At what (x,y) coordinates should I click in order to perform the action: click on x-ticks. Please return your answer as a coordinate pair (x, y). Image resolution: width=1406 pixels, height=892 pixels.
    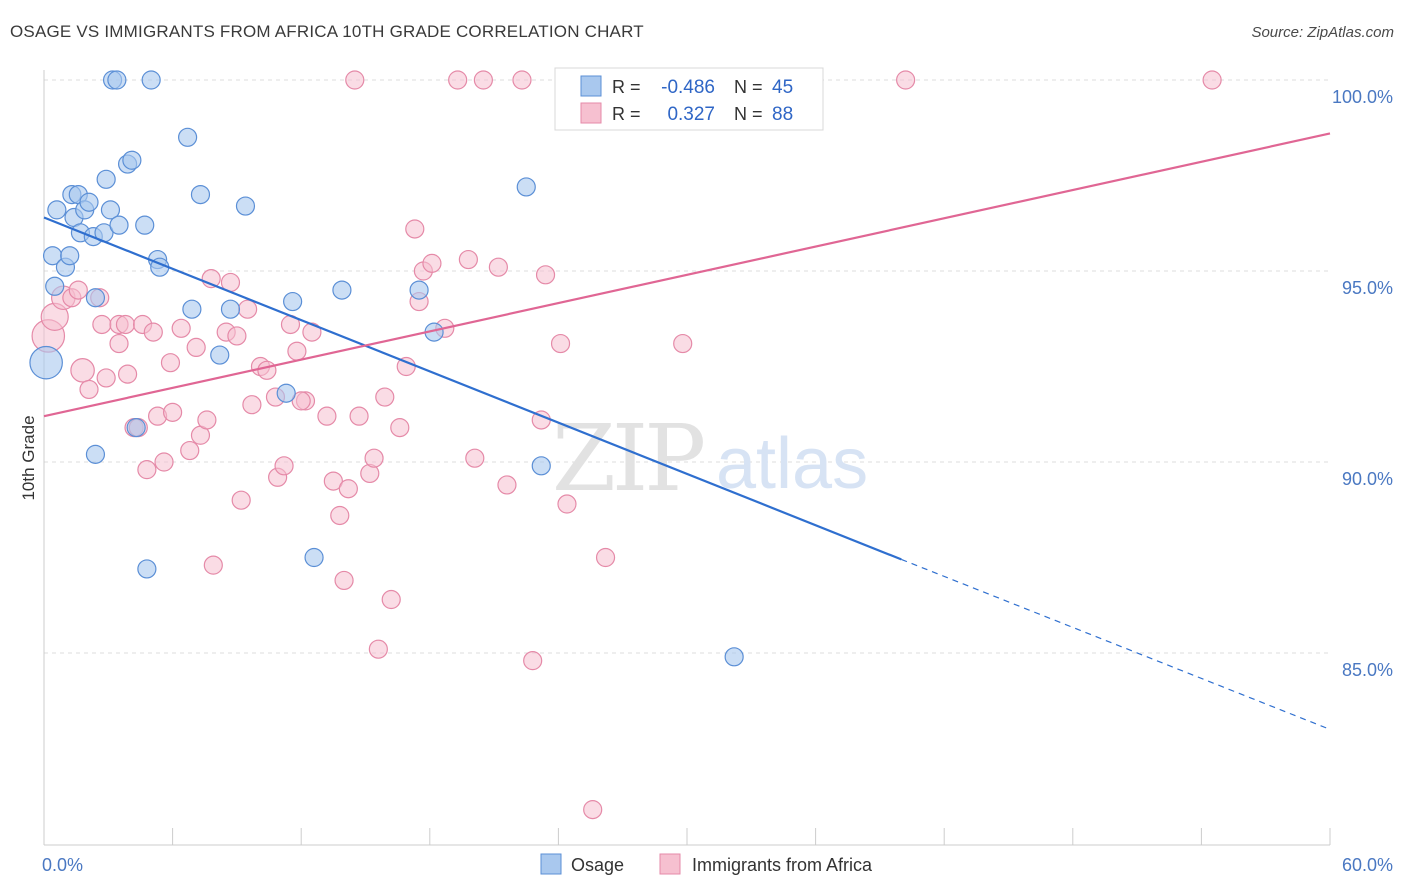
    Looking at the image, I should click on (687, 836).